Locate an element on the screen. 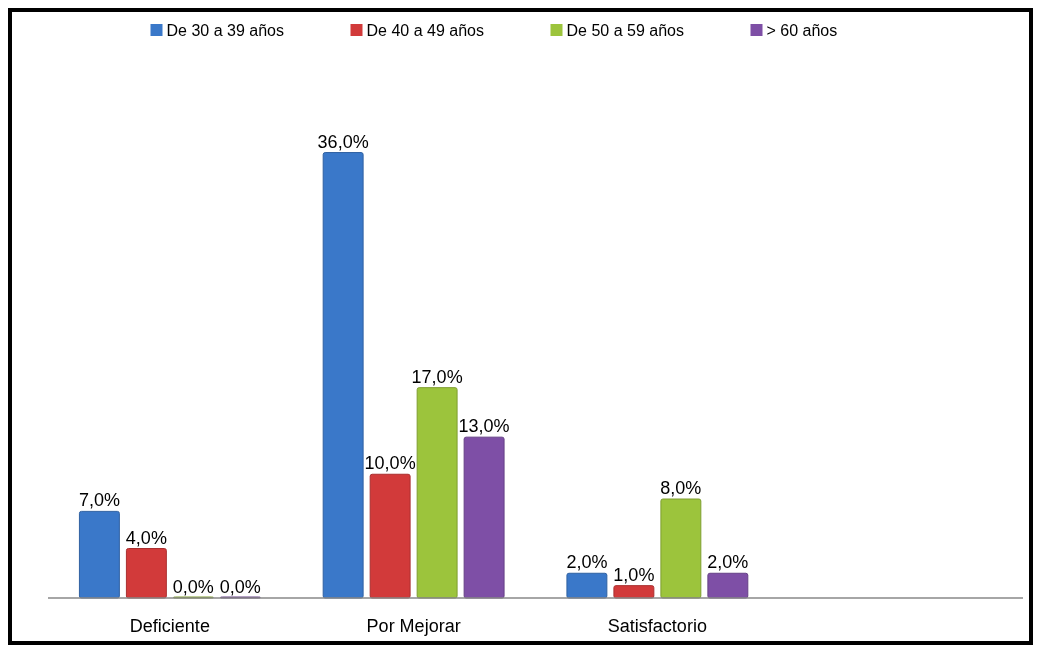 Image resolution: width=1041 pixels, height=653 pixels. data-label: 13,0% is located at coordinates (484, 426).